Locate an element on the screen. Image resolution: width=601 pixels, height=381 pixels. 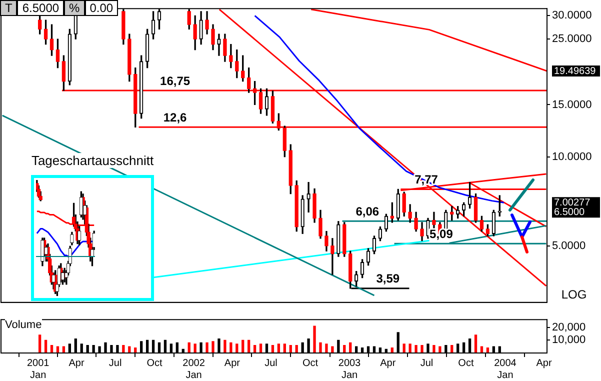
x-tick-label: 2001 Jan is located at coordinates (38, 369).